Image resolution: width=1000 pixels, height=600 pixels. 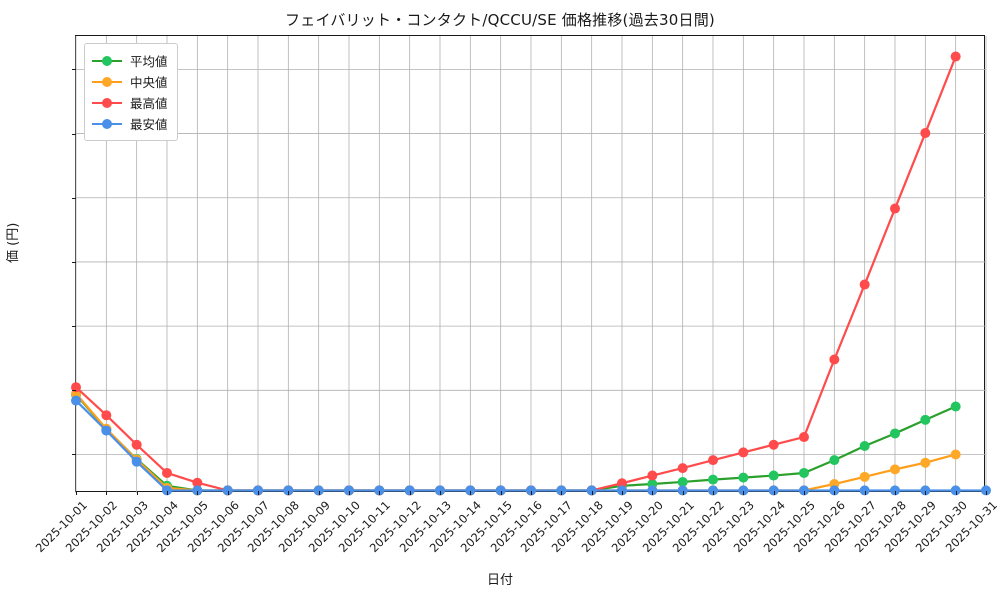 I want to click on chart-title: フェイバリット・コンタクト/QCCU/SE 価格推移(過去30日間), so click(x=500, y=20).